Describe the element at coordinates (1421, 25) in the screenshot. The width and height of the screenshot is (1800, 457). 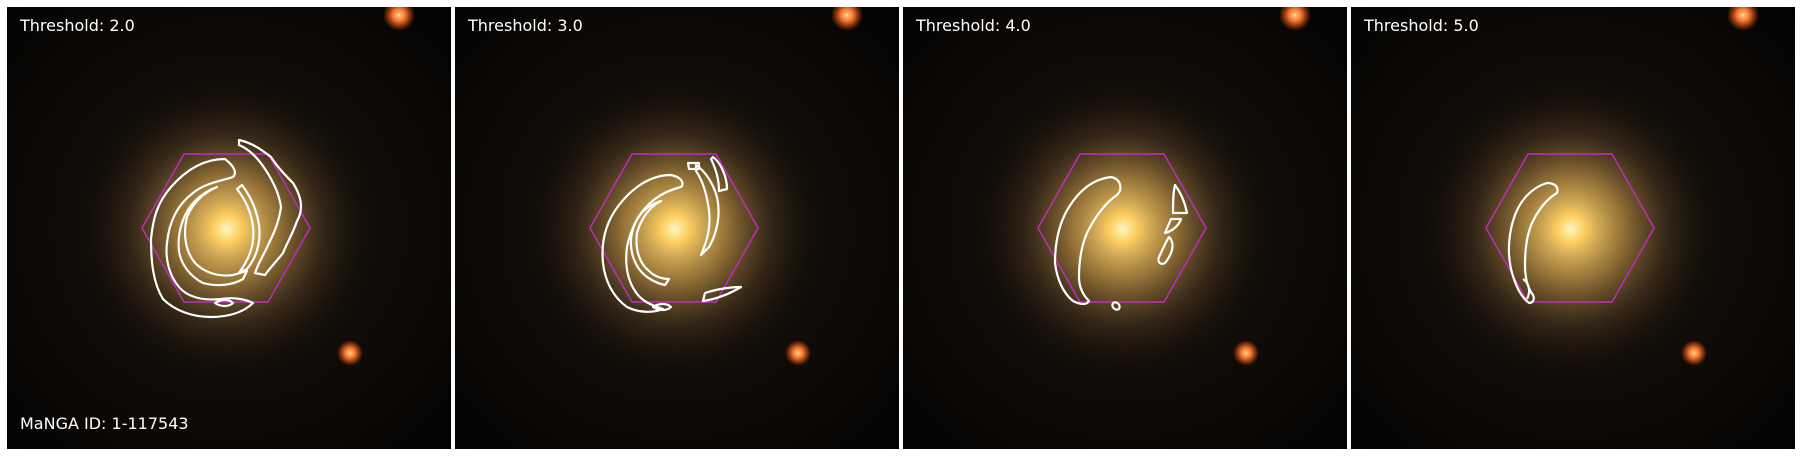
I see `threshold-label: Threshold: 5.0` at that location.